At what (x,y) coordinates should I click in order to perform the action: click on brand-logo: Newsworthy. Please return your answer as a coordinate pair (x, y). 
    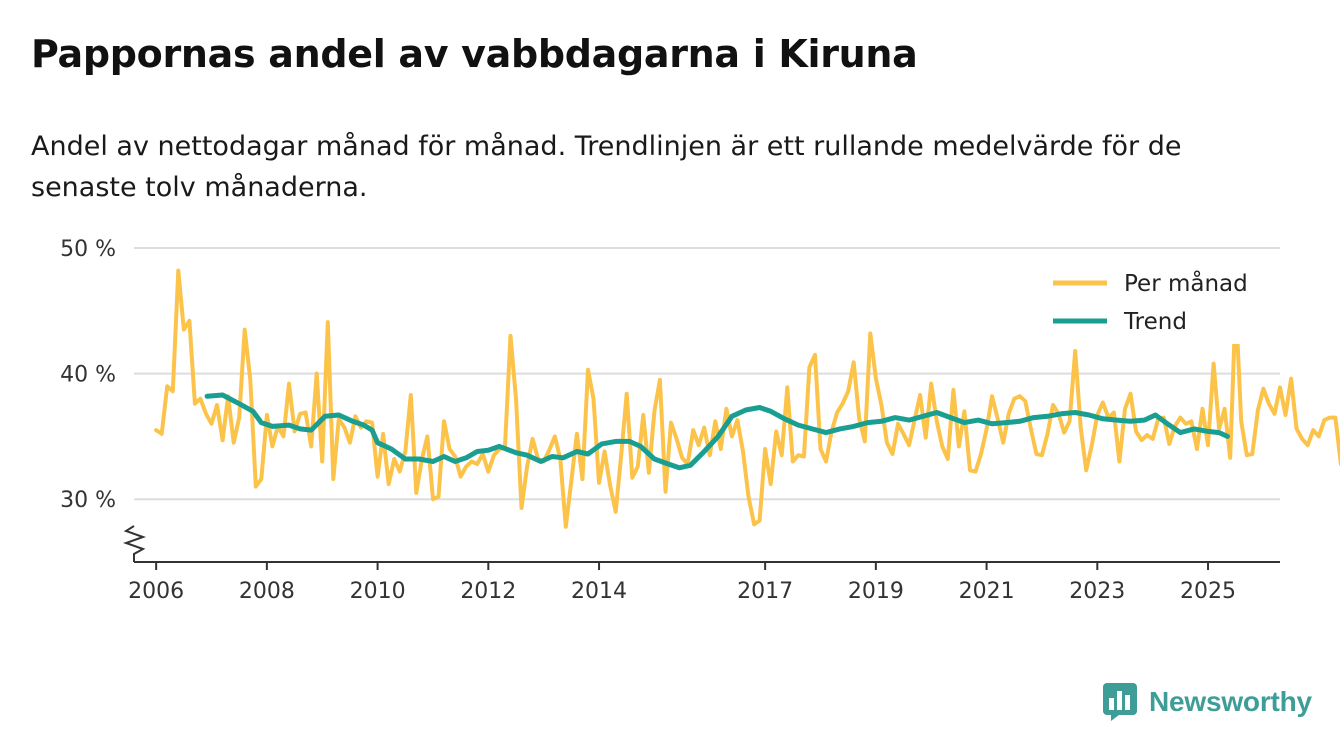
    Looking at the image, I should click on (1207, 702).